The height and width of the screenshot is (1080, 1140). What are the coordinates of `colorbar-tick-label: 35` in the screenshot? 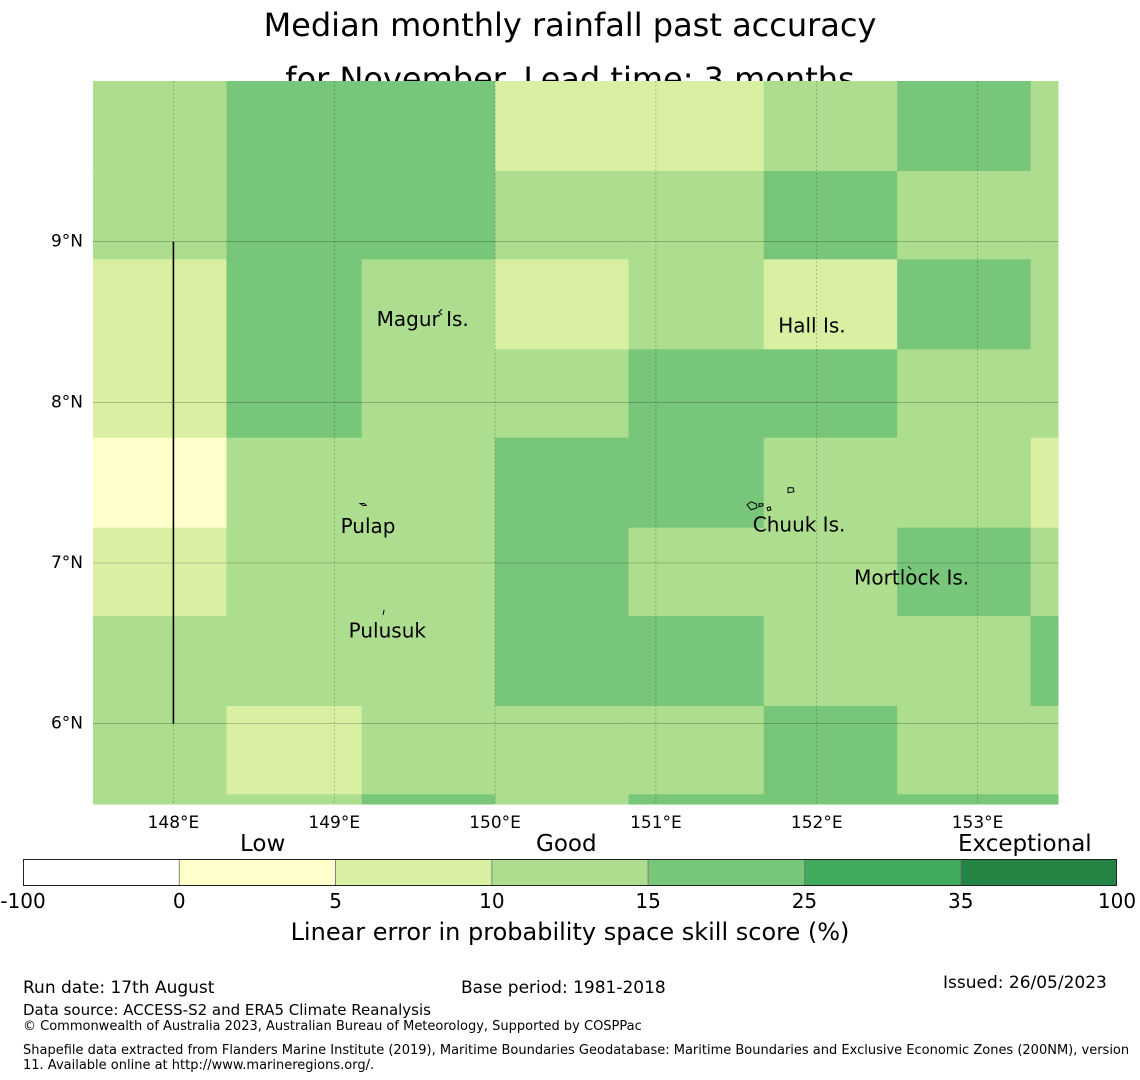 It's located at (960, 901).